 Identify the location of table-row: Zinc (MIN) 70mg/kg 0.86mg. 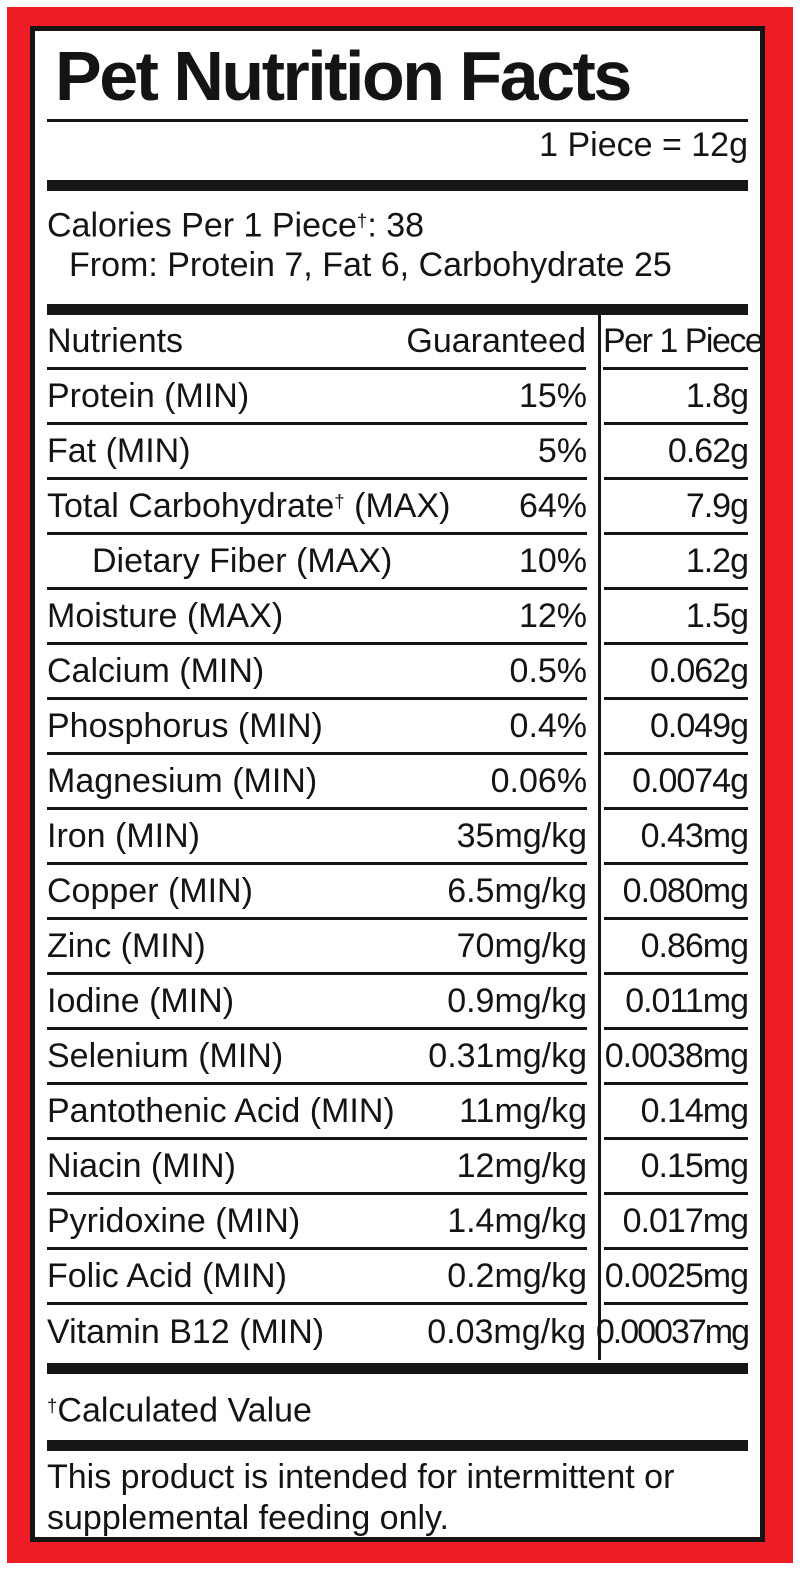
(398, 948).